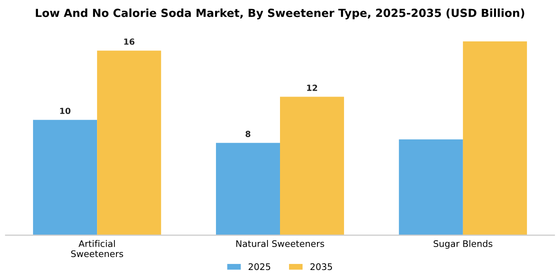  I want to click on x-tick-label: Natural Sweeteners, so click(280, 244).